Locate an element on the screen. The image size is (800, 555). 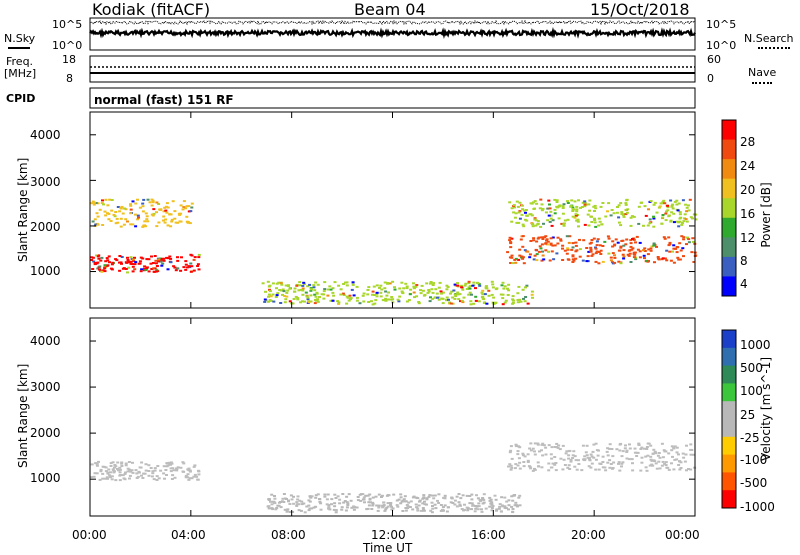
nsearch-trace is located at coordinates (392, 22).